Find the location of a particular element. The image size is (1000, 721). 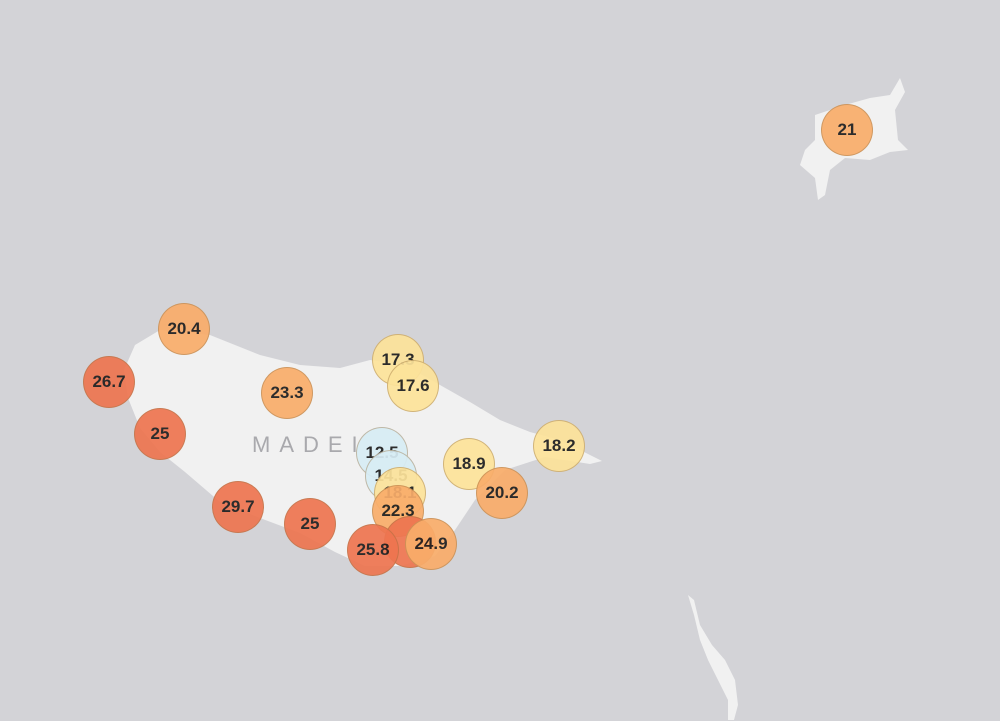

temperature-marker: 29.7 is located at coordinates (238, 507).